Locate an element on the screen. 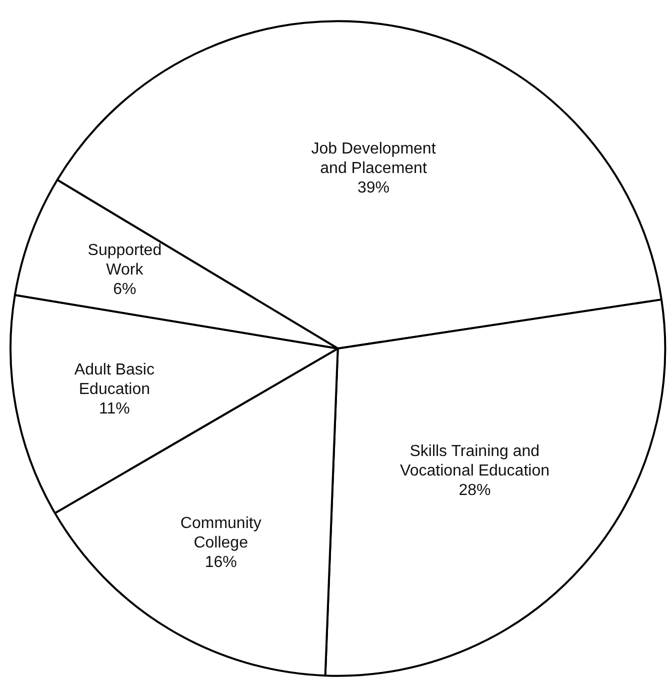  data-label: 16% is located at coordinates (220, 563).